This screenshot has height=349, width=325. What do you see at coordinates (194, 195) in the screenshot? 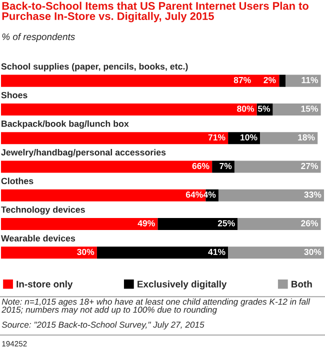
I see `data-label: 64%` at bounding box center [194, 195].